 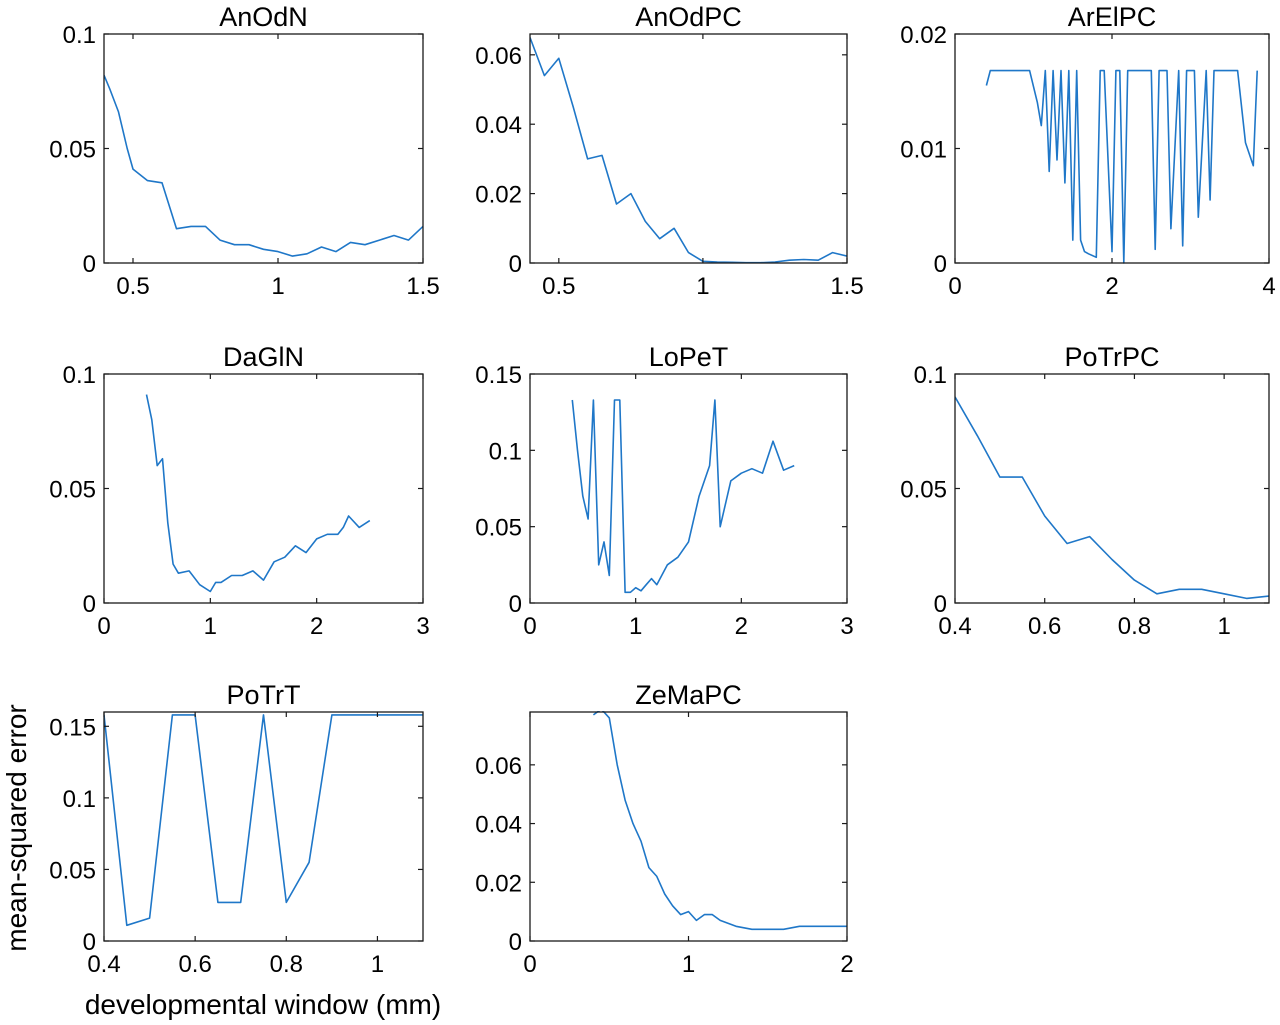 I want to click on subplot-title-anodpc: AnOdPC, so click(x=688, y=17).